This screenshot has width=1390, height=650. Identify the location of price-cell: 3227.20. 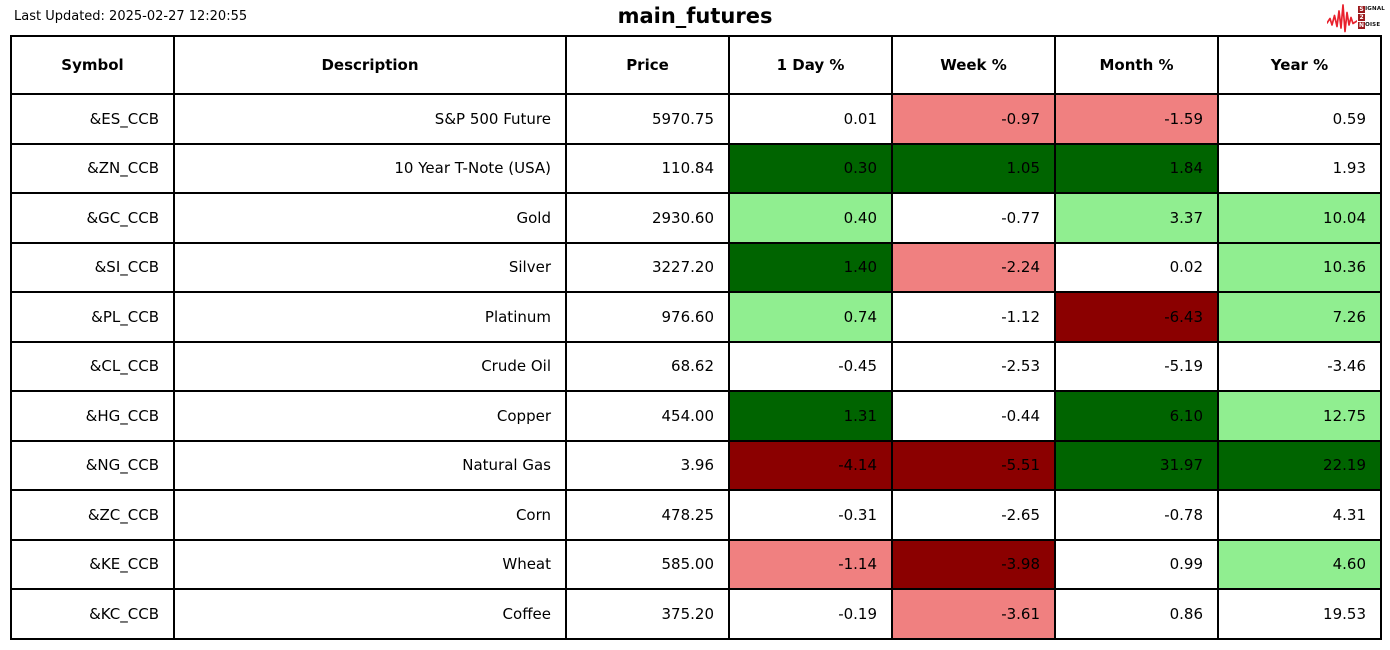
(647, 267).